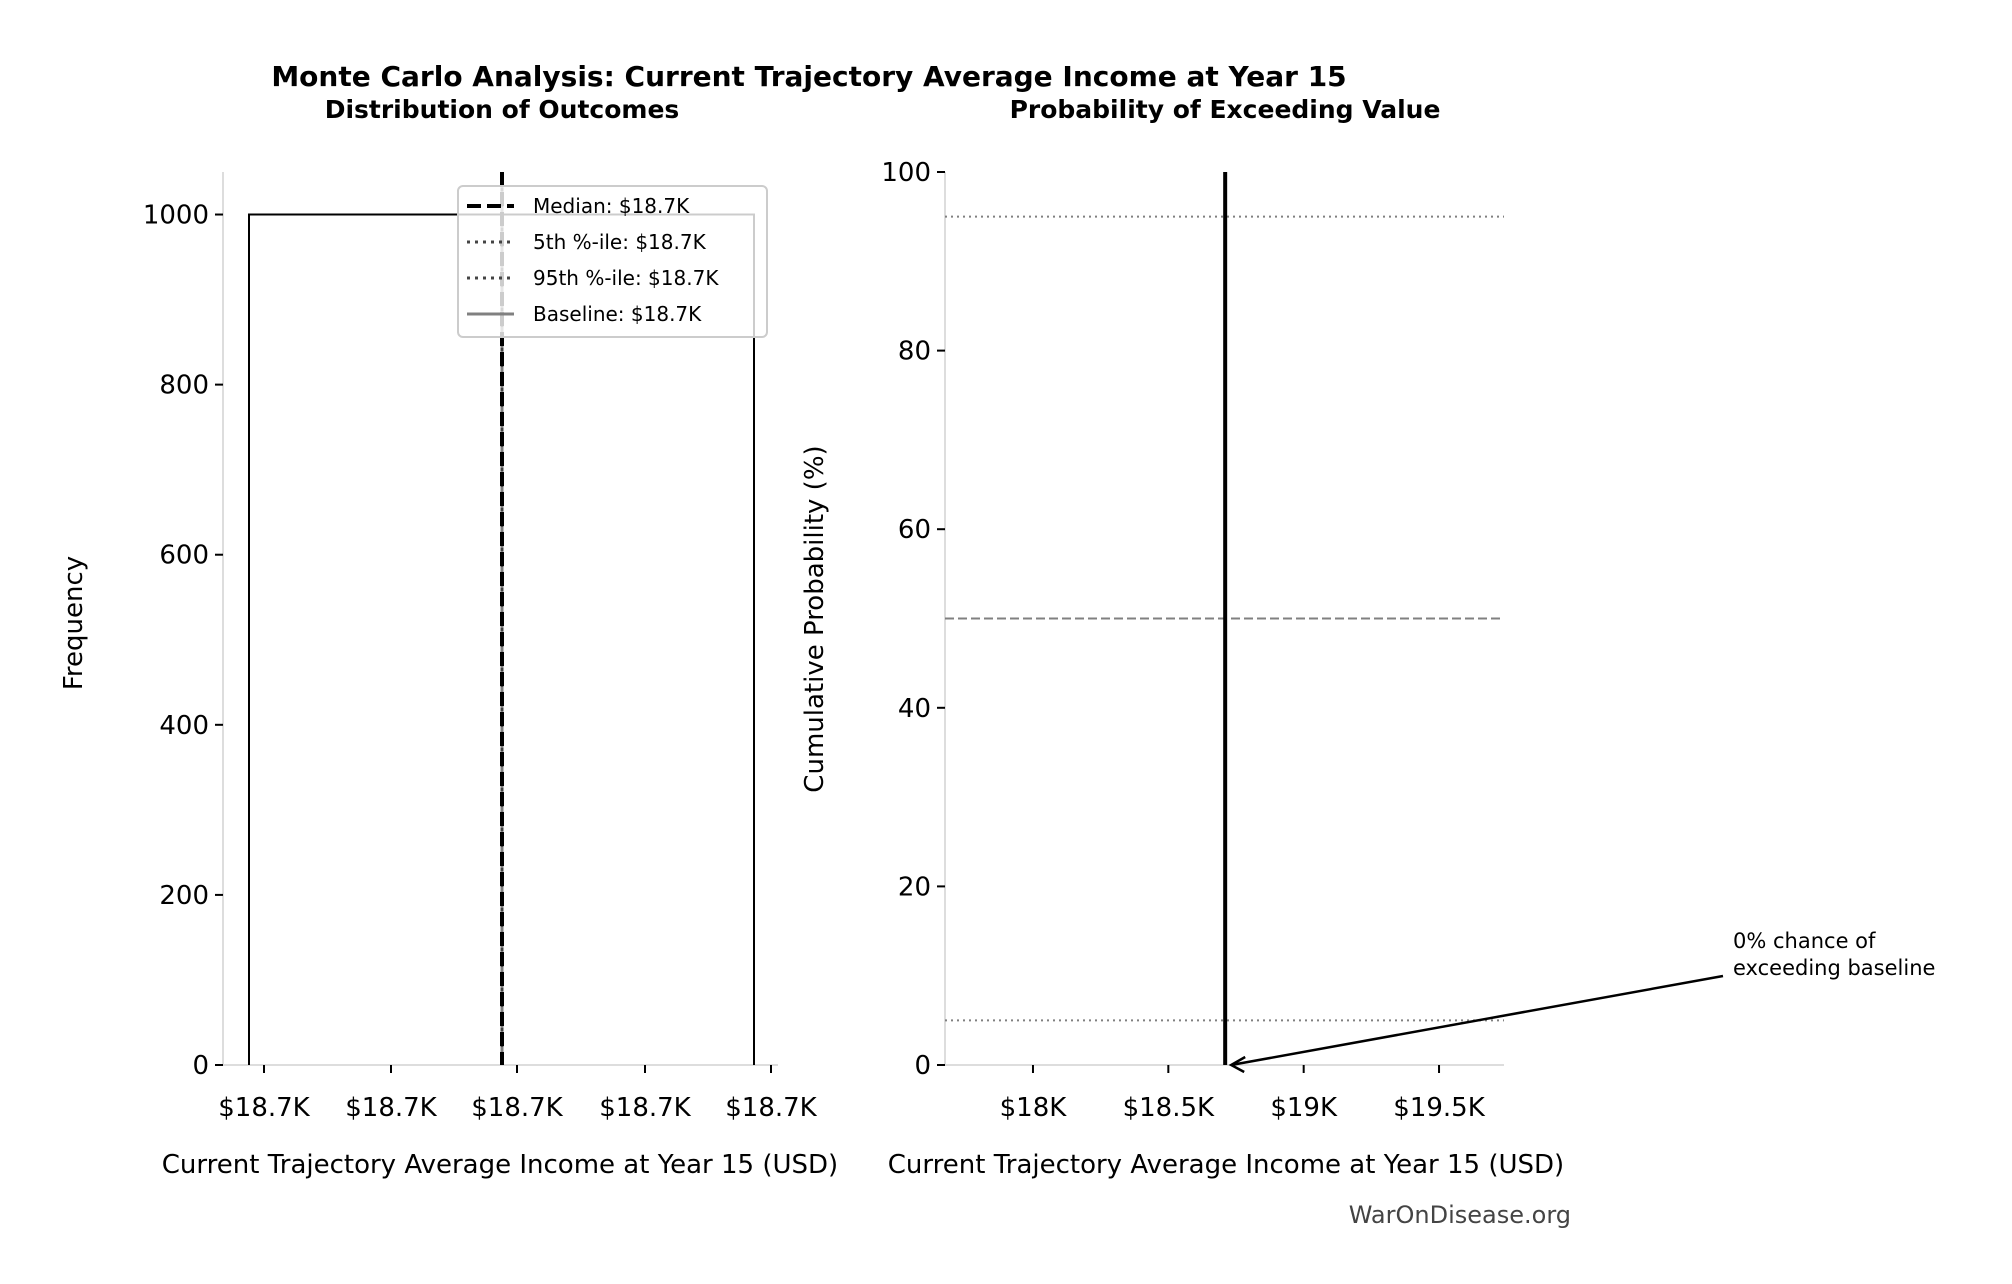  Describe the element at coordinates (176, 216) in the screenshot. I see `y-tick-label: 1000` at that location.